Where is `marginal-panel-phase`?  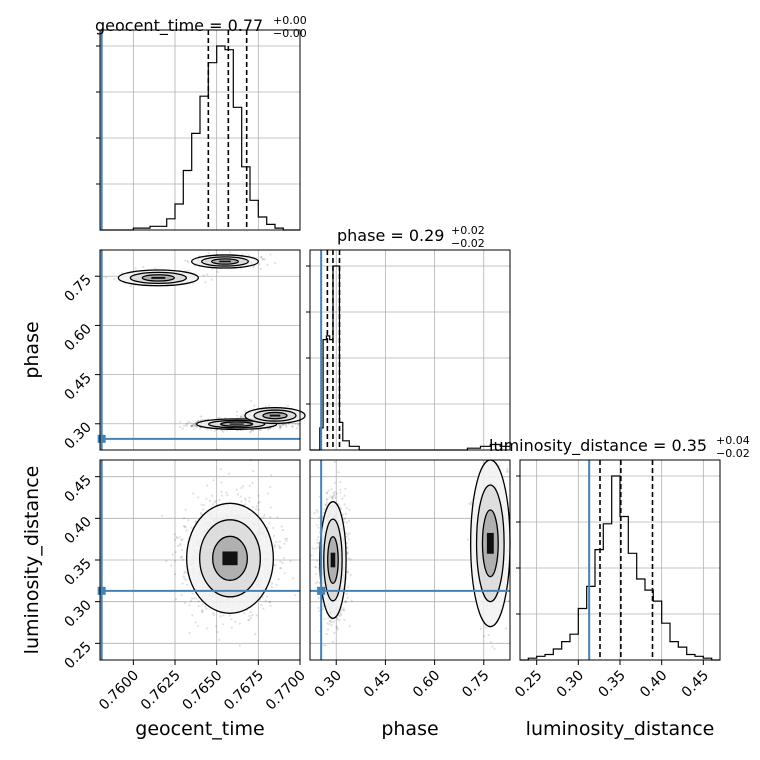
marginal-panel-phase is located at coordinates (408, 350).